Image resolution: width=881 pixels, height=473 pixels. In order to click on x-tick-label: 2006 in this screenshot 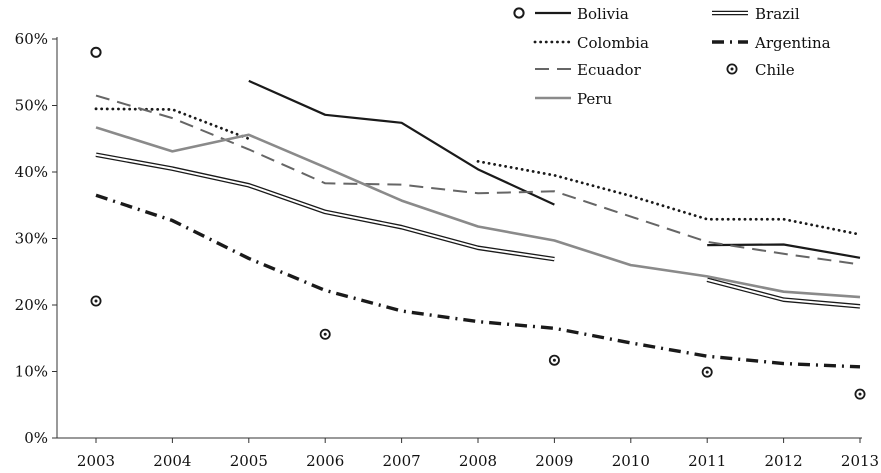, I will do `click(325, 461)`.